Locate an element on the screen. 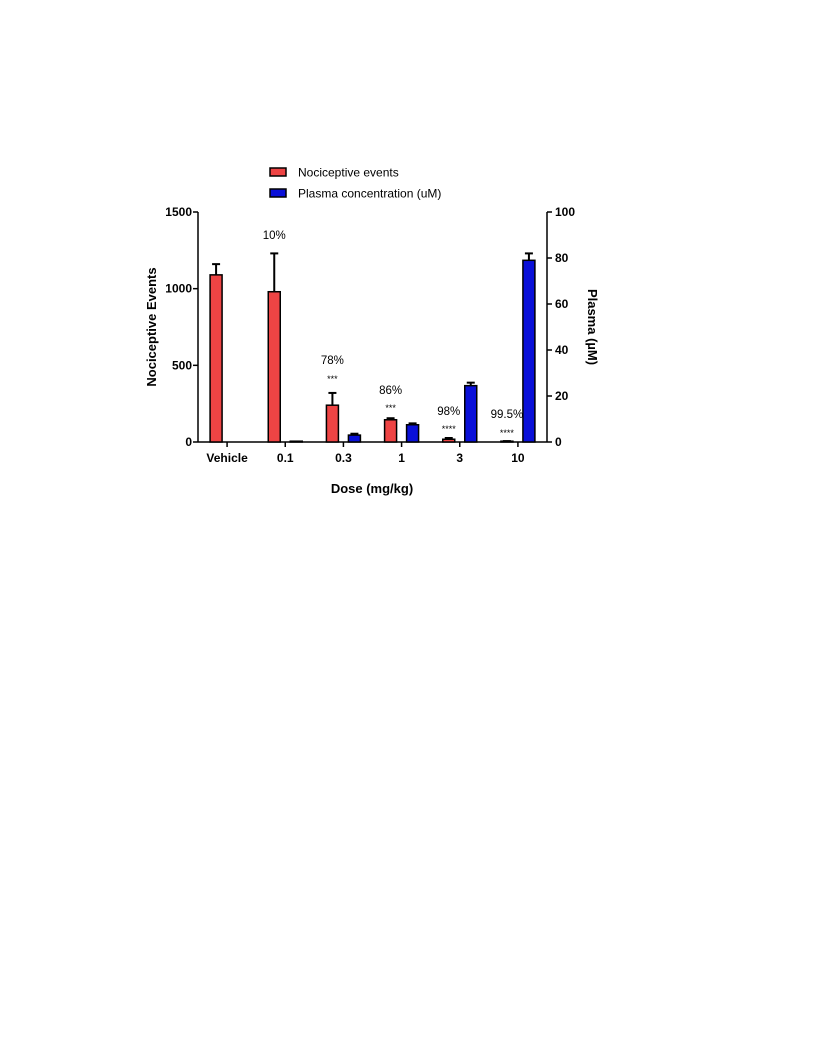 Image resolution: width=816 pixels, height=1056 pixels. legend-label-nociceptive: Nociceptive events is located at coordinates (348, 173).